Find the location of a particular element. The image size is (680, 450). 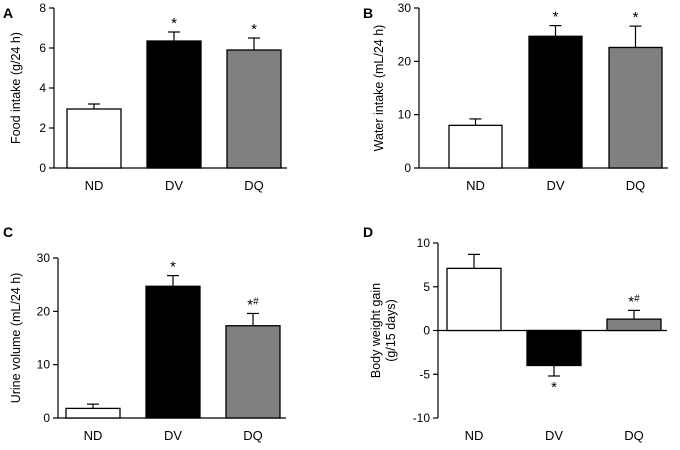

panel-letter: A is located at coordinates (8, 13).